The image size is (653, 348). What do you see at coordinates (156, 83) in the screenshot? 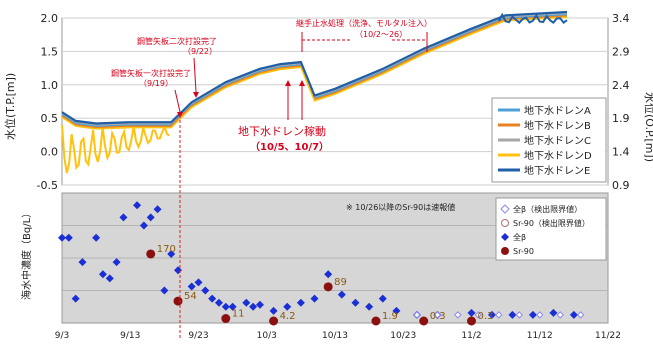
I see `annotation-first-sheet-pile-date: （9/19）` at bounding box center [156, 83].